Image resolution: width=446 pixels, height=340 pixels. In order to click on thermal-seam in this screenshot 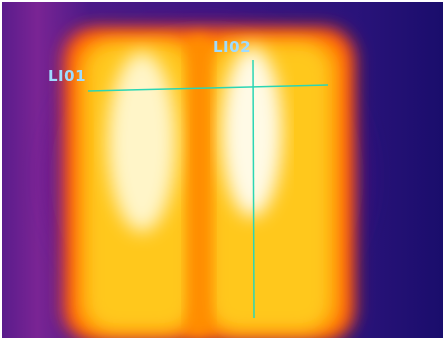, I will do `click(199, 186)`.